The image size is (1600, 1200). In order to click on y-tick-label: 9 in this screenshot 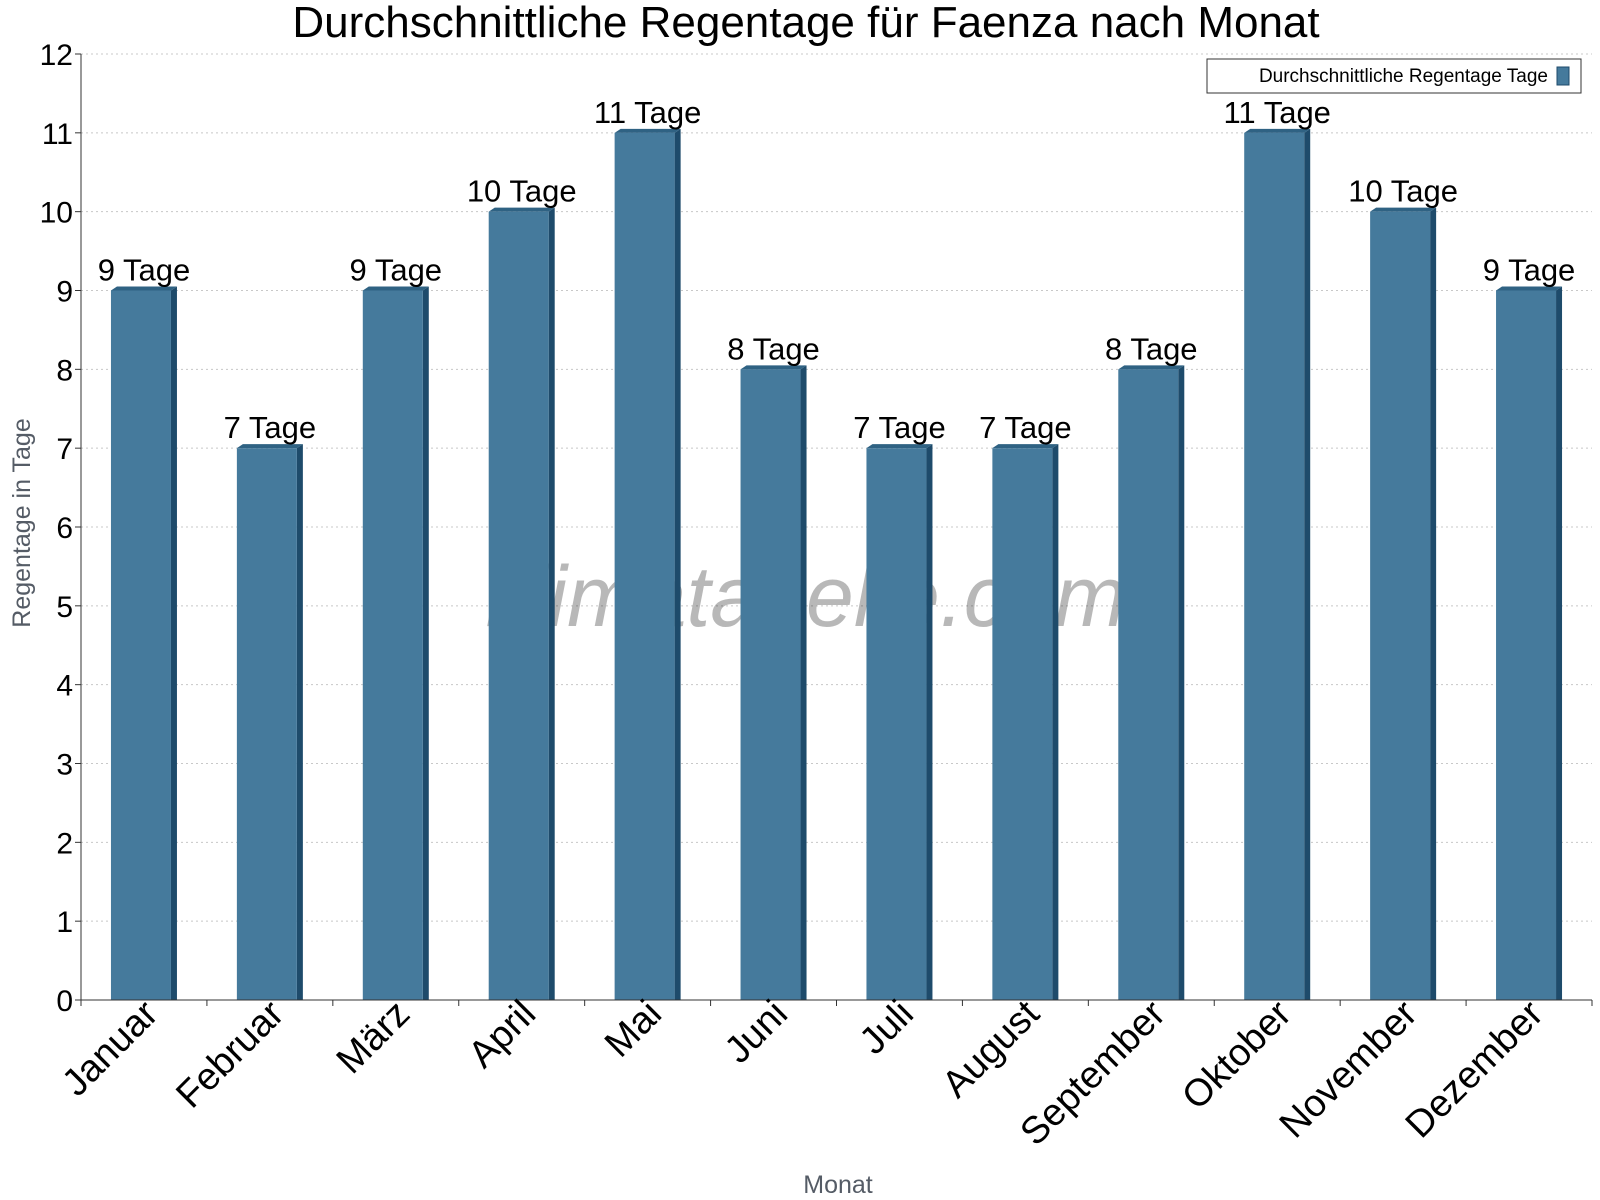, I will do `click(64, 292)`.